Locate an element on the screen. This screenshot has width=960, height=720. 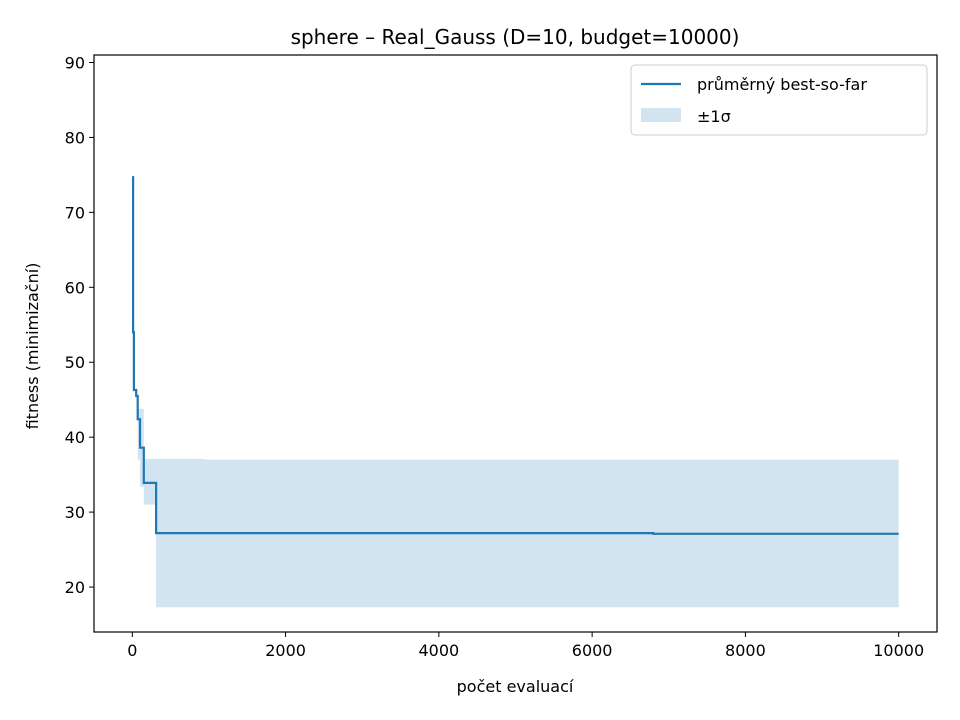
chart-title: sphere – Real_Gauss (D=10, budget=10000) is located at coordinates (515, 37).